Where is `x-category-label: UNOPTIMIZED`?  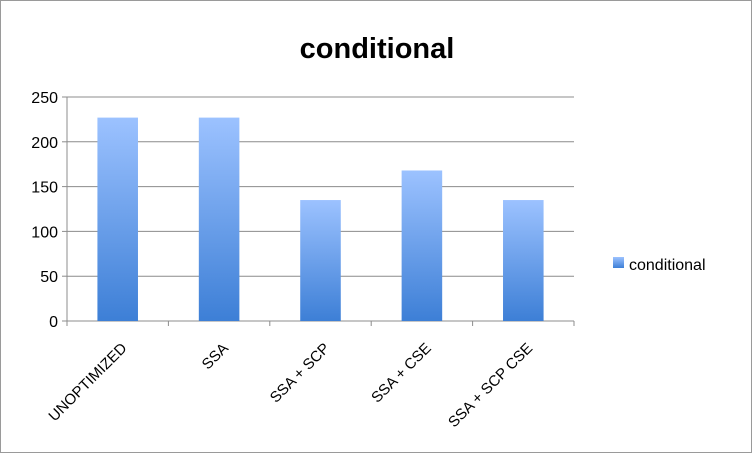
x-category-label: UNOPTIMIZED is located at coordinates (87, 382).